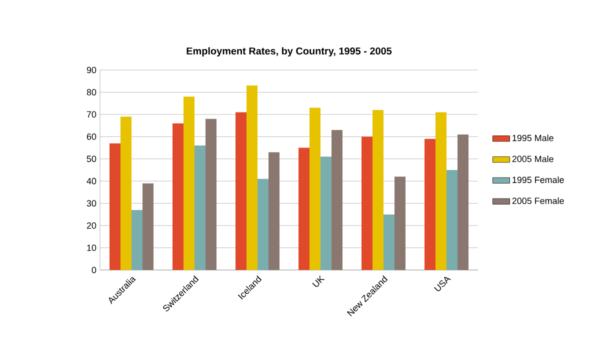  I want to click on y-tick-label: 70, so click(91, 114).